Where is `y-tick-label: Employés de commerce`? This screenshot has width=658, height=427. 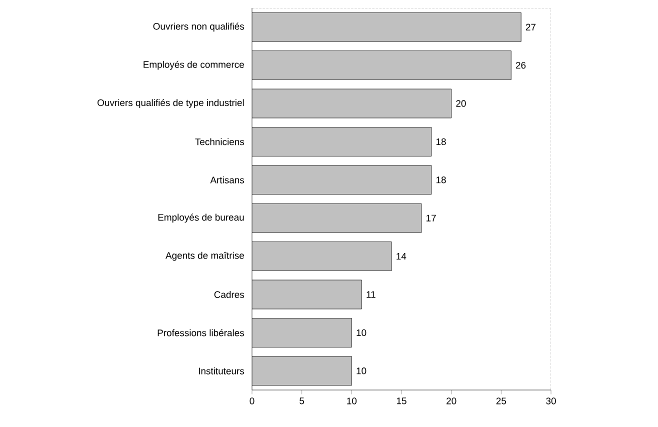 y-tick-label: Employés de commerce is located at coordinates (194, 65).